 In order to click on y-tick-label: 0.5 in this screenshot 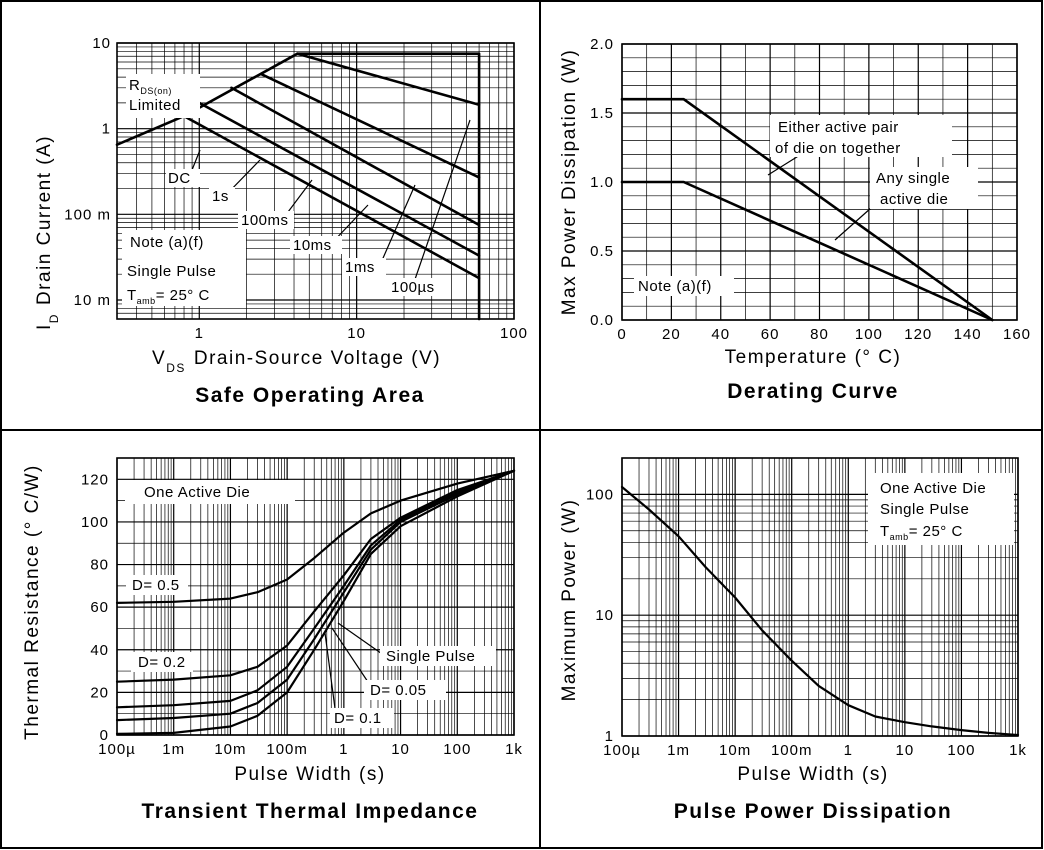, I will do `click(602, 251)`.